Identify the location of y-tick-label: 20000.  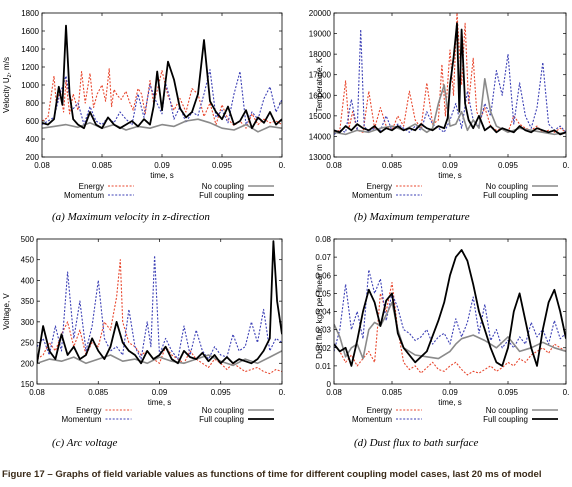
(320, 13).